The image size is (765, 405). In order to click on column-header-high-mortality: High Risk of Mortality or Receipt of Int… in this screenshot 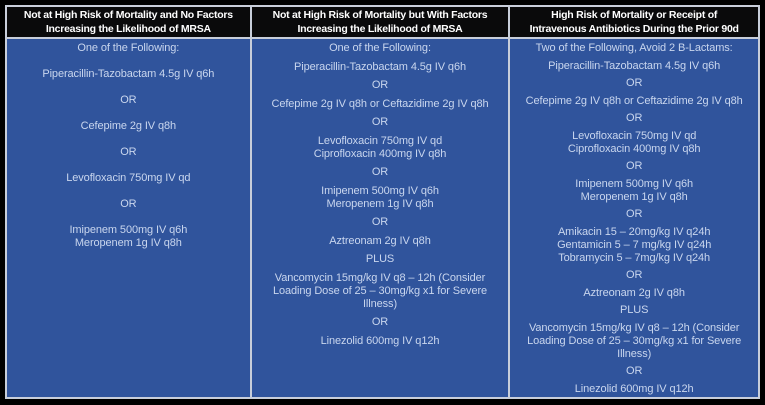, I will do `click(634, 22)`.